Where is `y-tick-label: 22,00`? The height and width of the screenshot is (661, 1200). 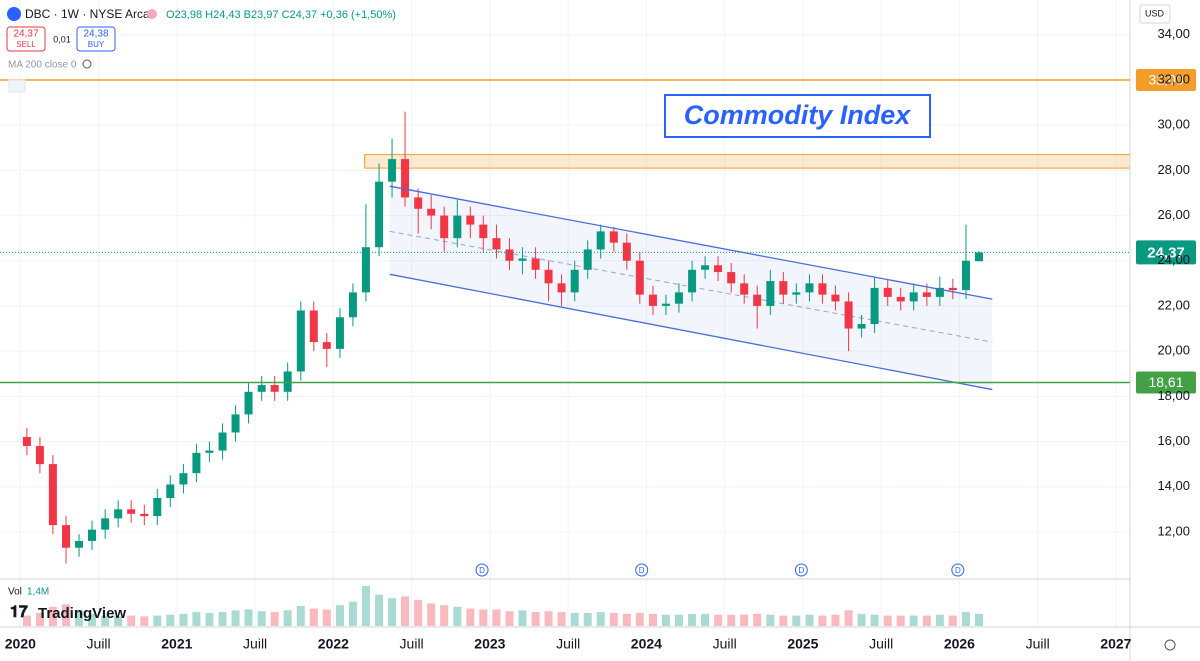 y-tick-label: 22,00 is located at coordinates (1173, 304).